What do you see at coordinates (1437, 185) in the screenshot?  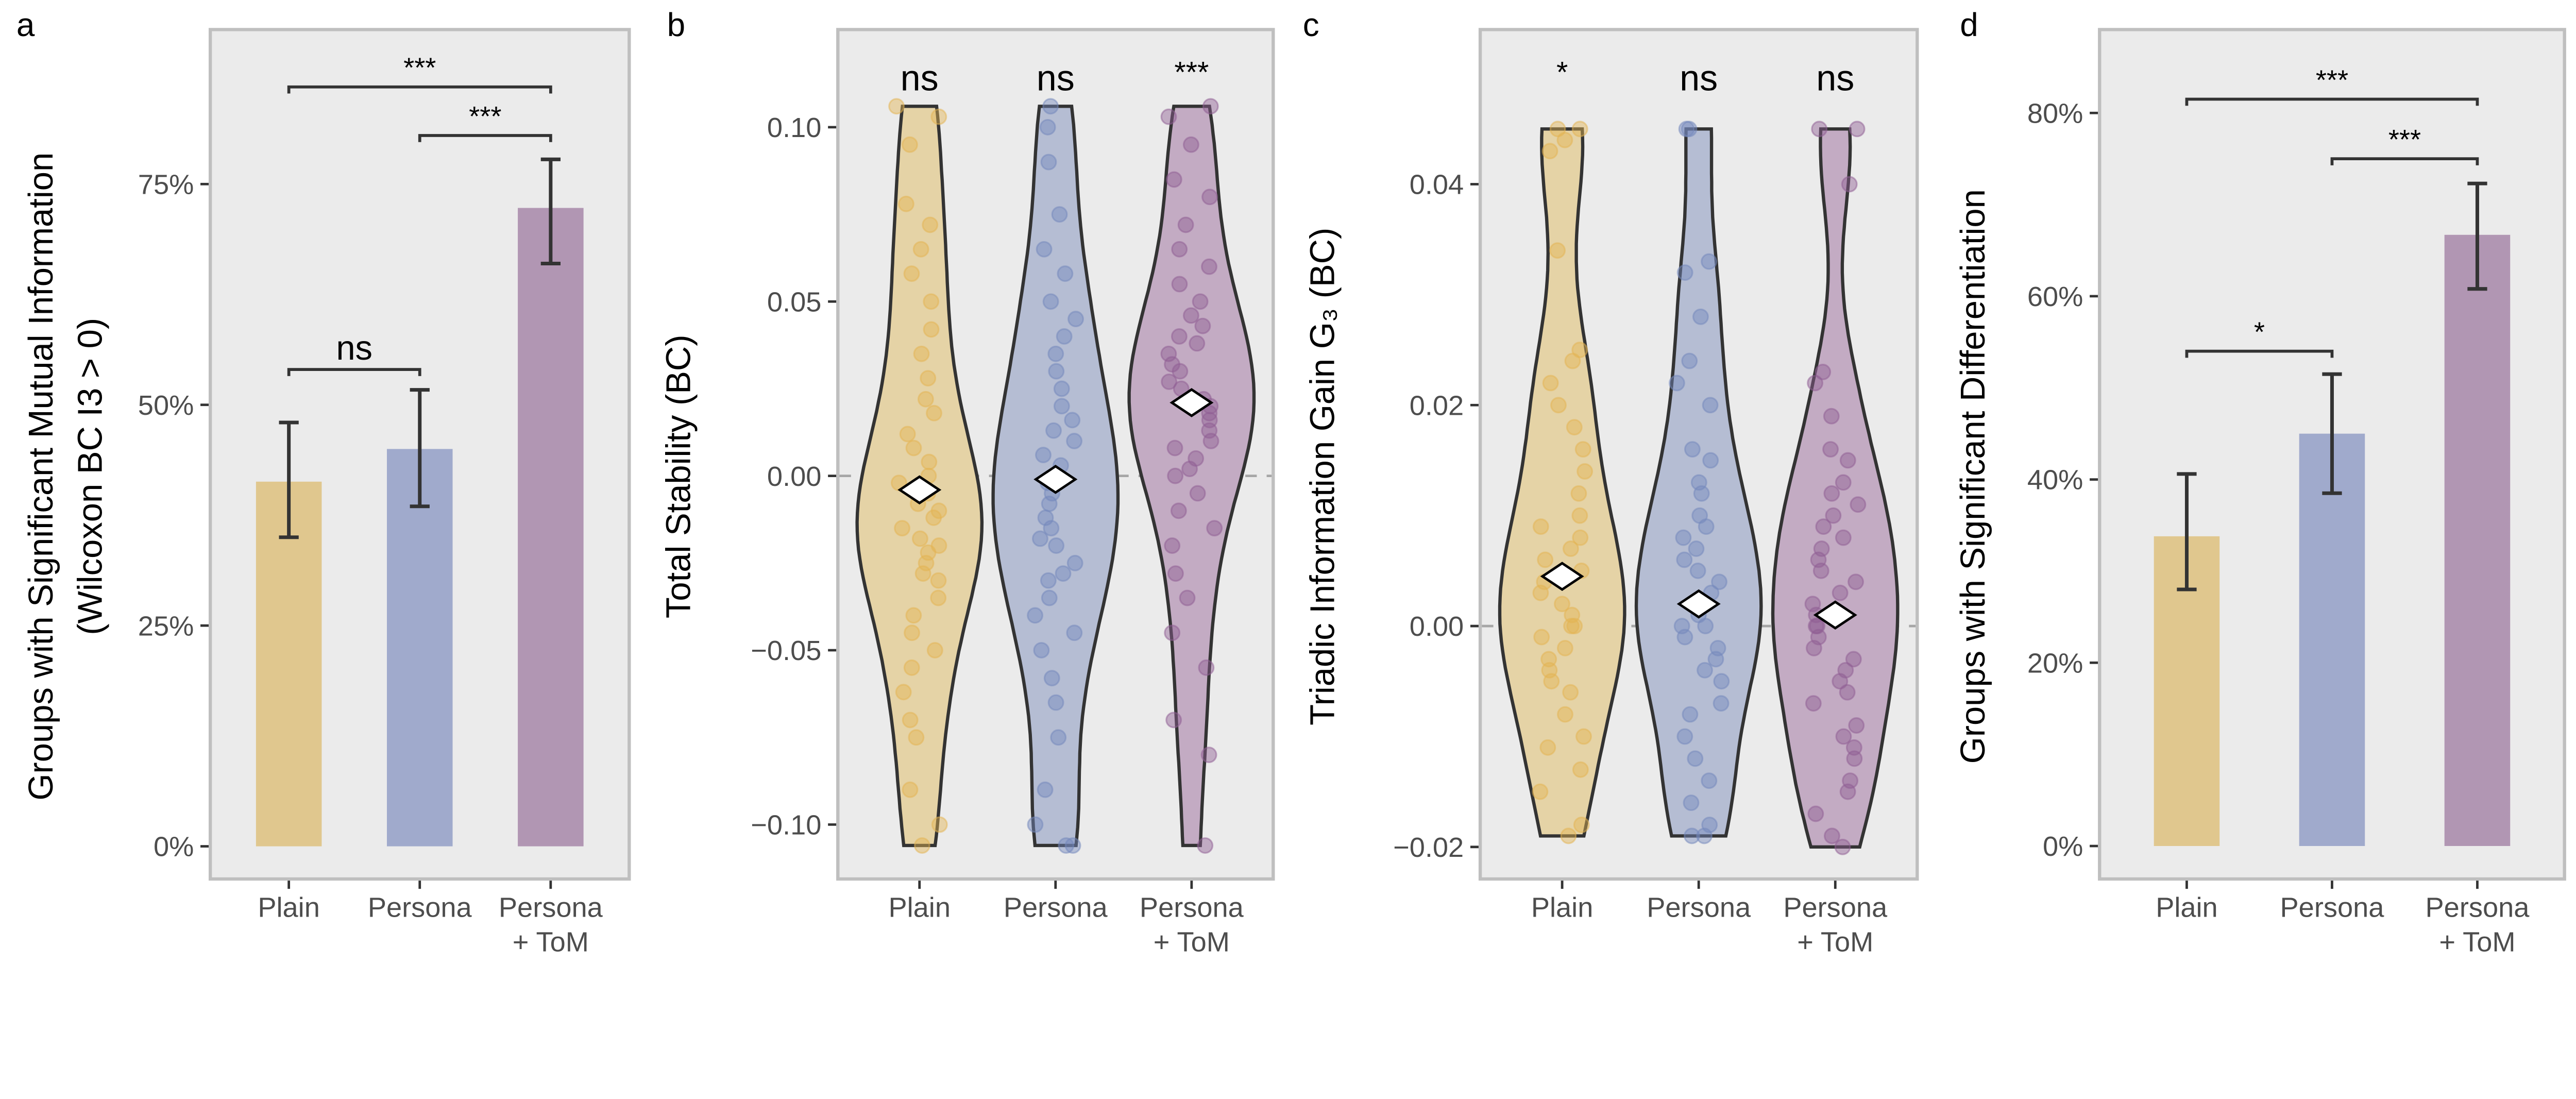 I see `y-tick-label: 0.04` at bounding box center [1437, 185].